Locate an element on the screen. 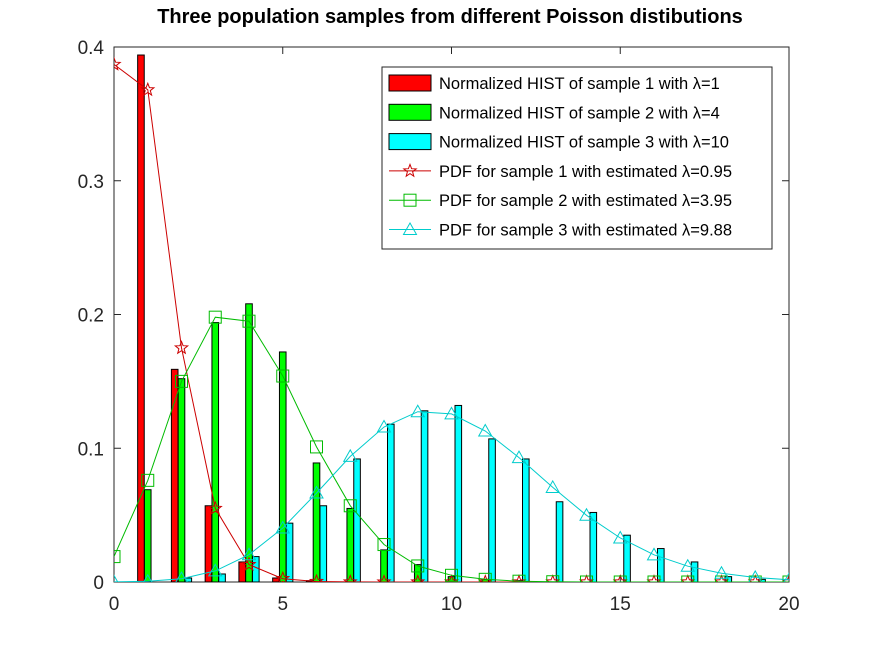 The height and width of the screenshot is (654, 872). x-tick-label: 20 is located at coordinates (788, 604).